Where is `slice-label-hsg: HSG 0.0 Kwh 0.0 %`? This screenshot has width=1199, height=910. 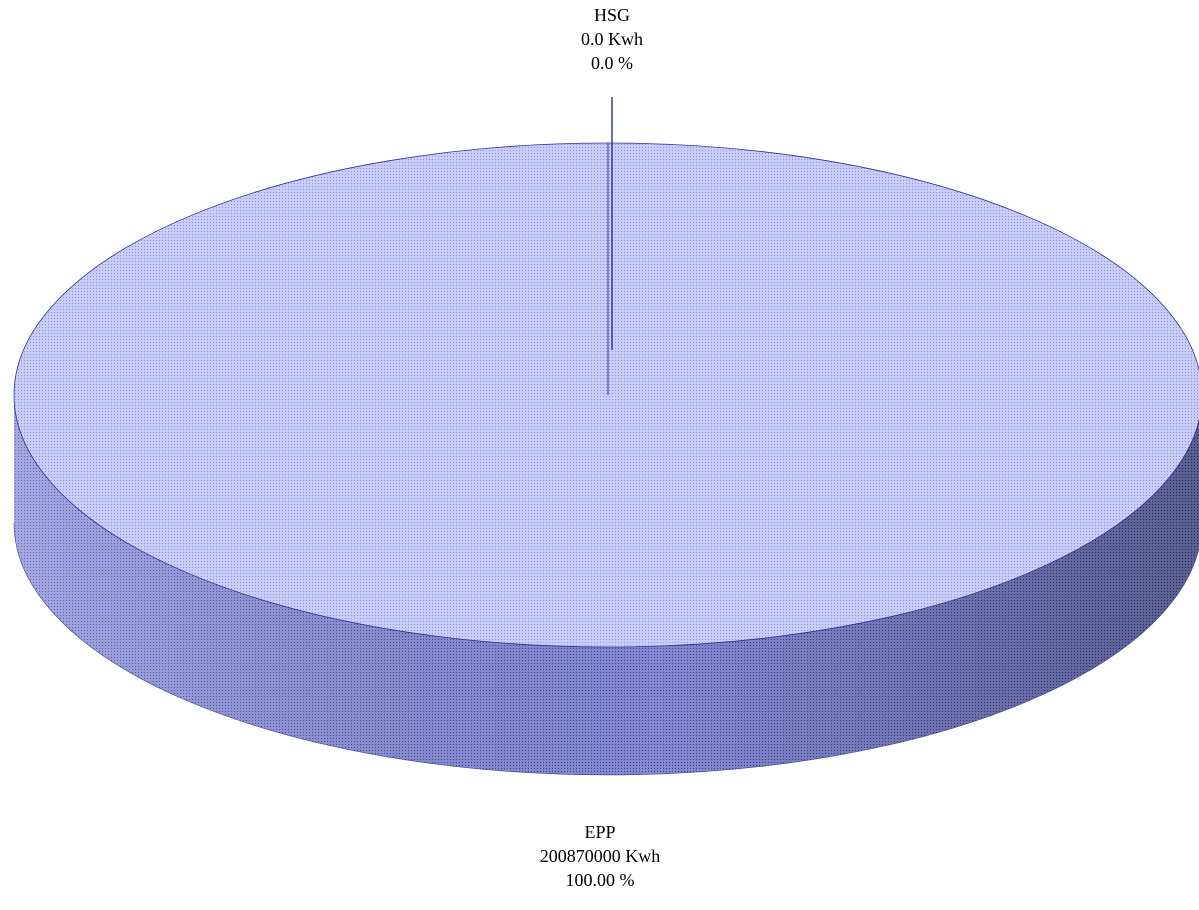 slice-label-hsg: HSG 0.0 Kwh 0.0 % is located at coordinates (612, 39).